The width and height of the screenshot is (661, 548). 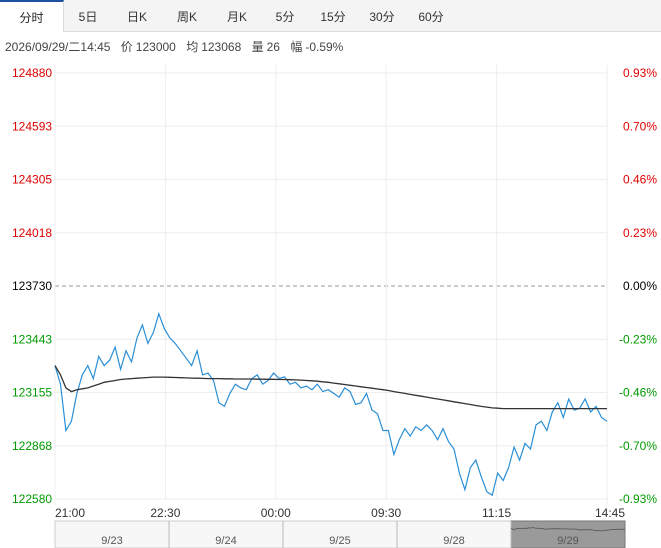 What do you see at coordinates (32, 446) in the screenshot?
I see `y-tick-label: 122868` at bounding box center [32, 446].